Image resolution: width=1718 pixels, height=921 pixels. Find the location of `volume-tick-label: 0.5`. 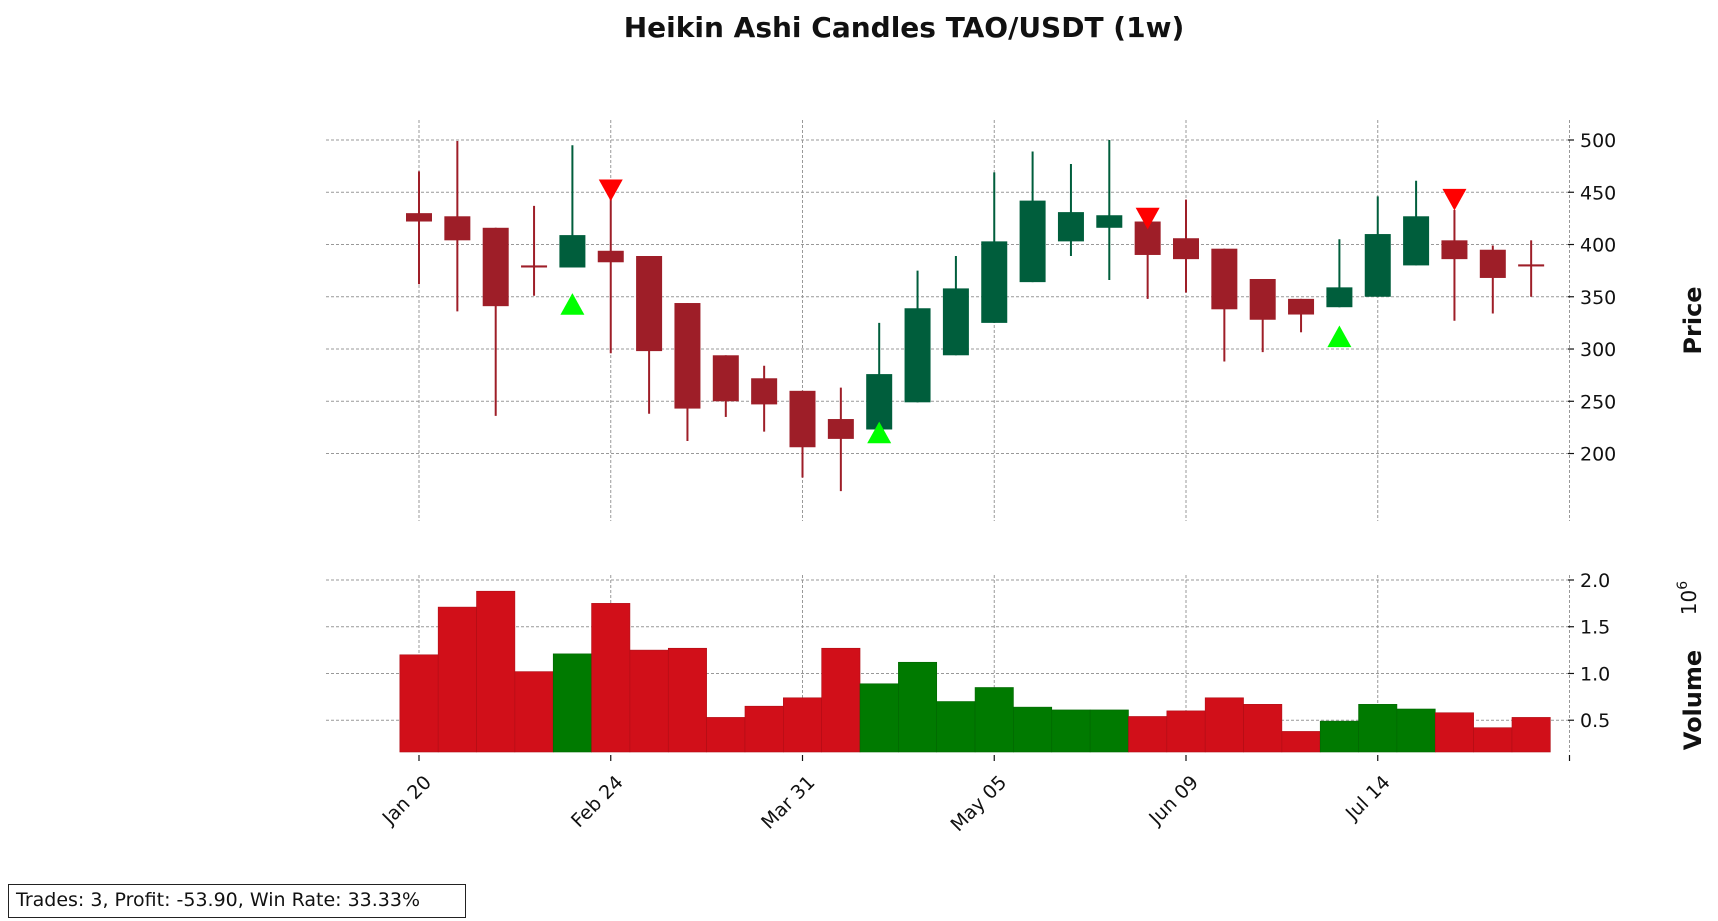

volume-tick-label: 0.5 is located at coordinates (1595, 721).